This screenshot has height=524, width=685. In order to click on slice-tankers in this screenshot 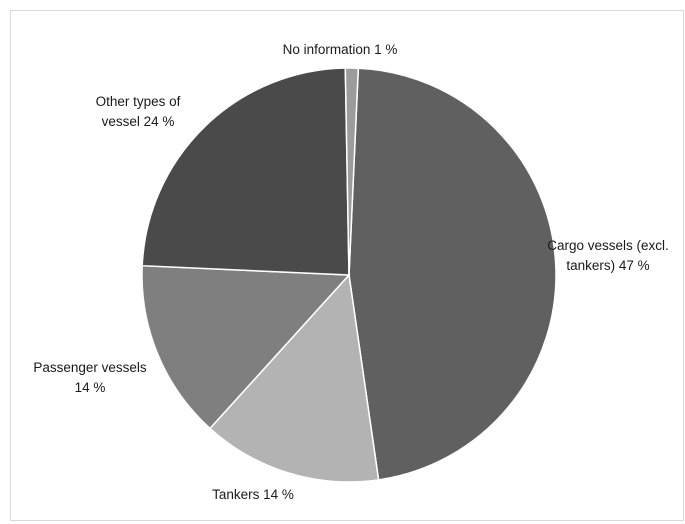, I will do `click(294, 378)`.